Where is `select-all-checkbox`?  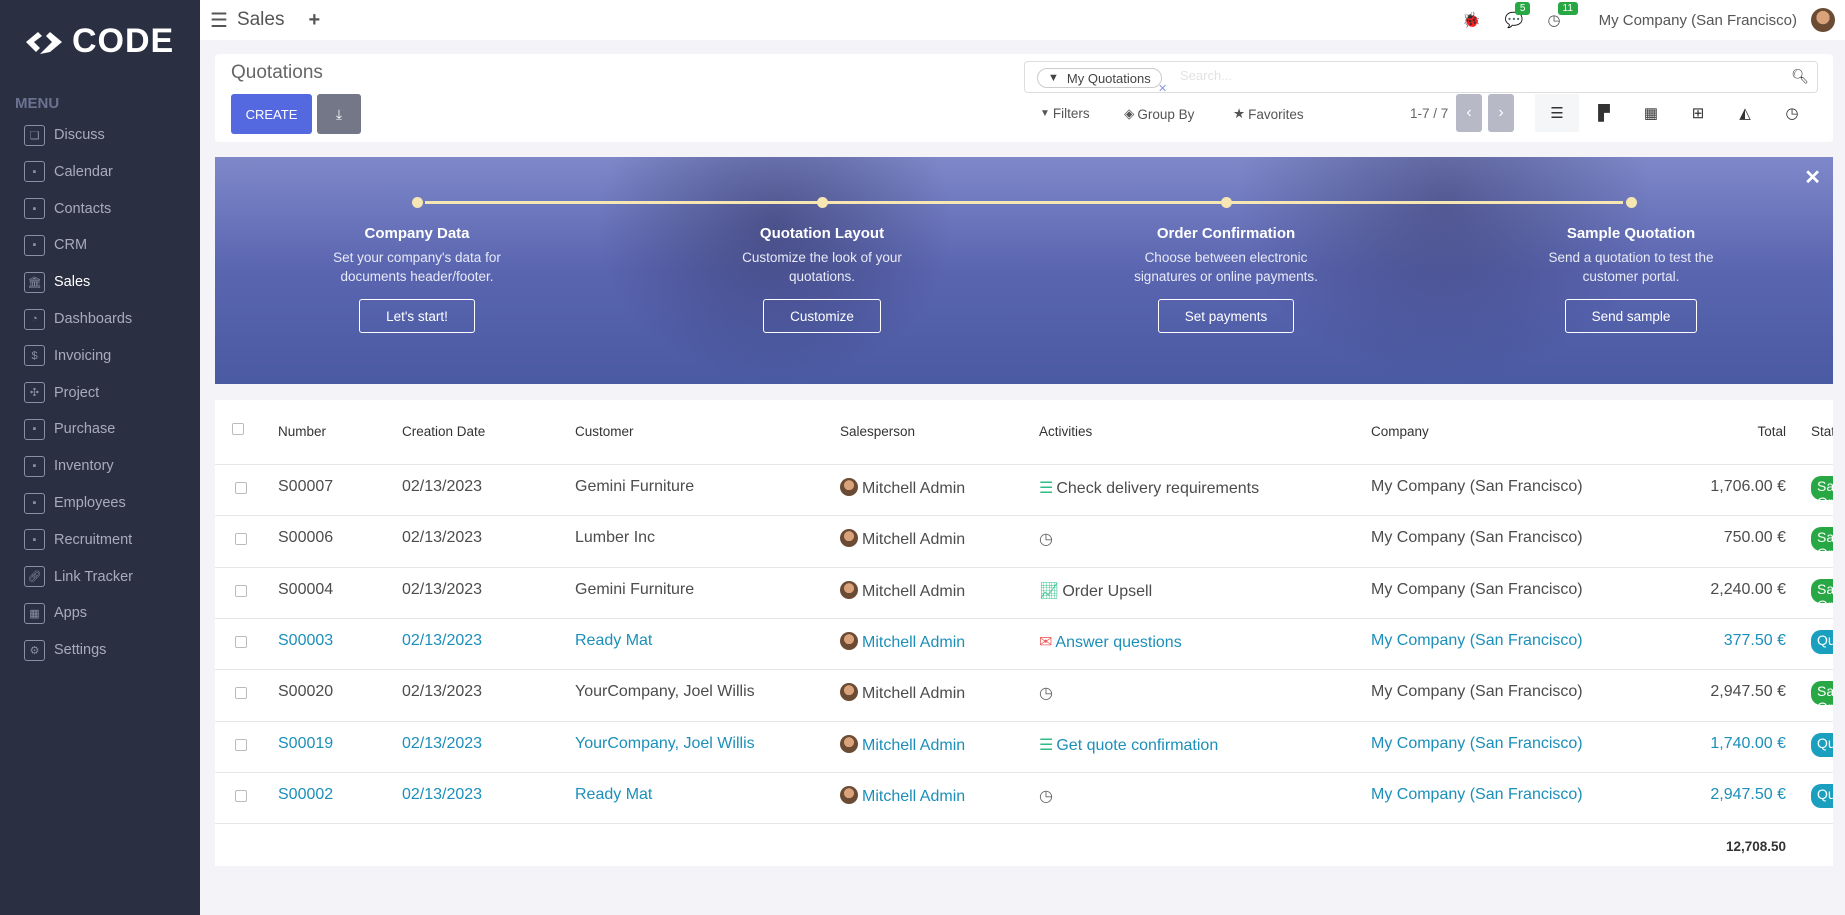 select-all-checkbox is located at coordinates (238, 429).